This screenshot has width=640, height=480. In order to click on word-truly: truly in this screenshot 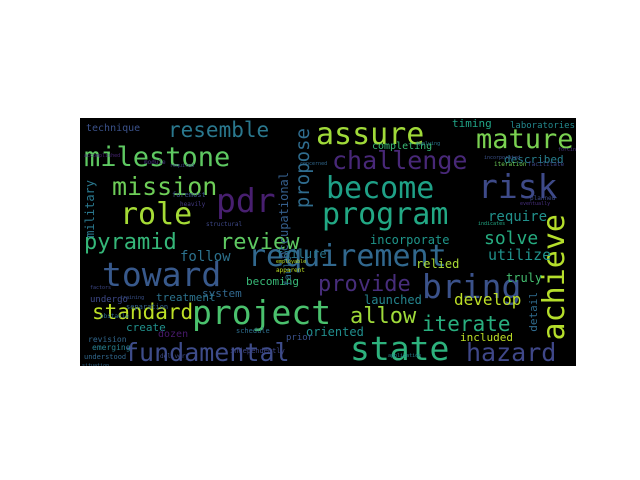, I will do `click(524, 278)`.